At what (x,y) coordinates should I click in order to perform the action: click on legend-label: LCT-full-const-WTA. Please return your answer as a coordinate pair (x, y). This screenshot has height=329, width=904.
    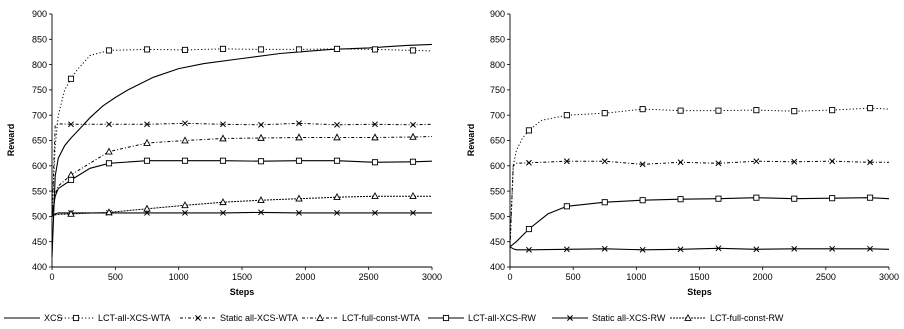
    Looking at the image, I should click on (381, 318).